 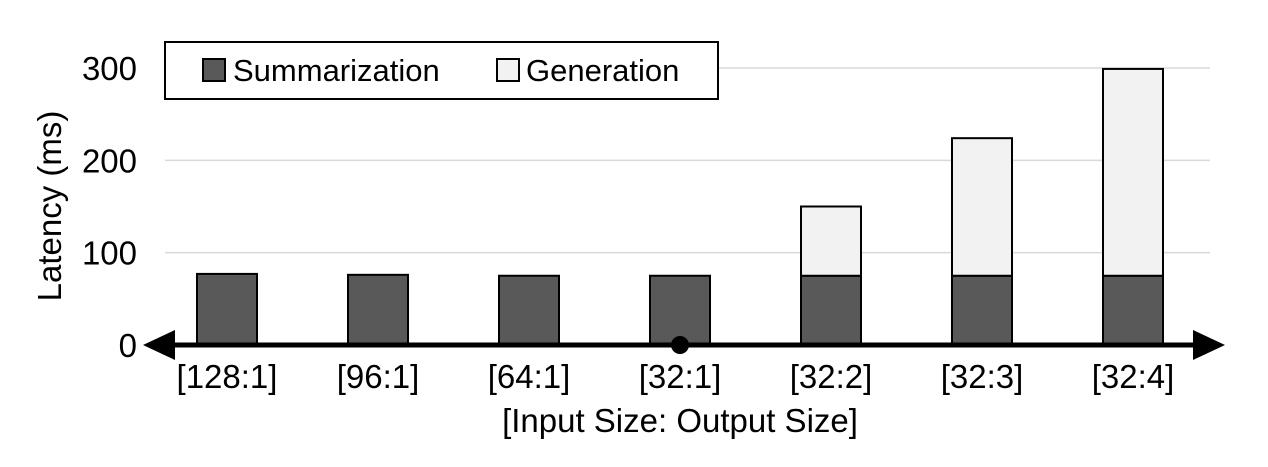 What do you see at coordinates (508, 70) in the screenshot?
I see `legend-swatch-generation` at bounding box center [508, 70].